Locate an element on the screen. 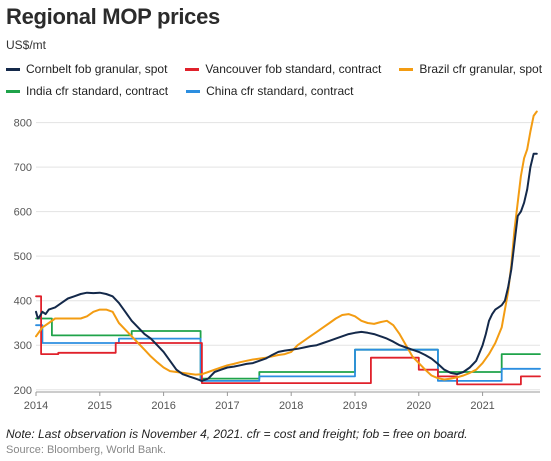 The width and height of the screenshot is (551, 461). series-line-india is located at coordinates (288, 348).